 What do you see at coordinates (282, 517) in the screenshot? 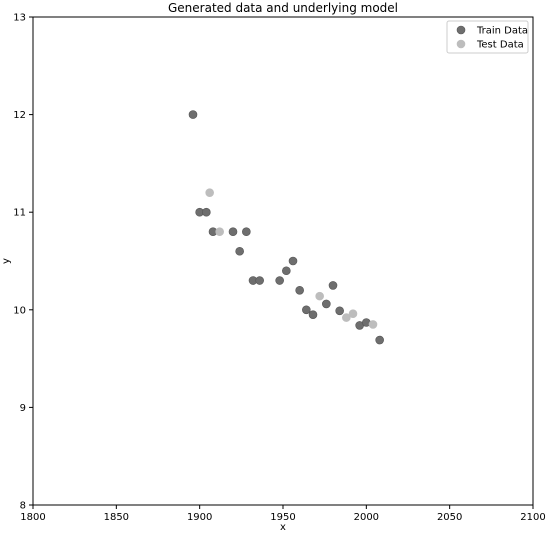
I see `x-tick-label: 1950` at bounding box center [282, 517].